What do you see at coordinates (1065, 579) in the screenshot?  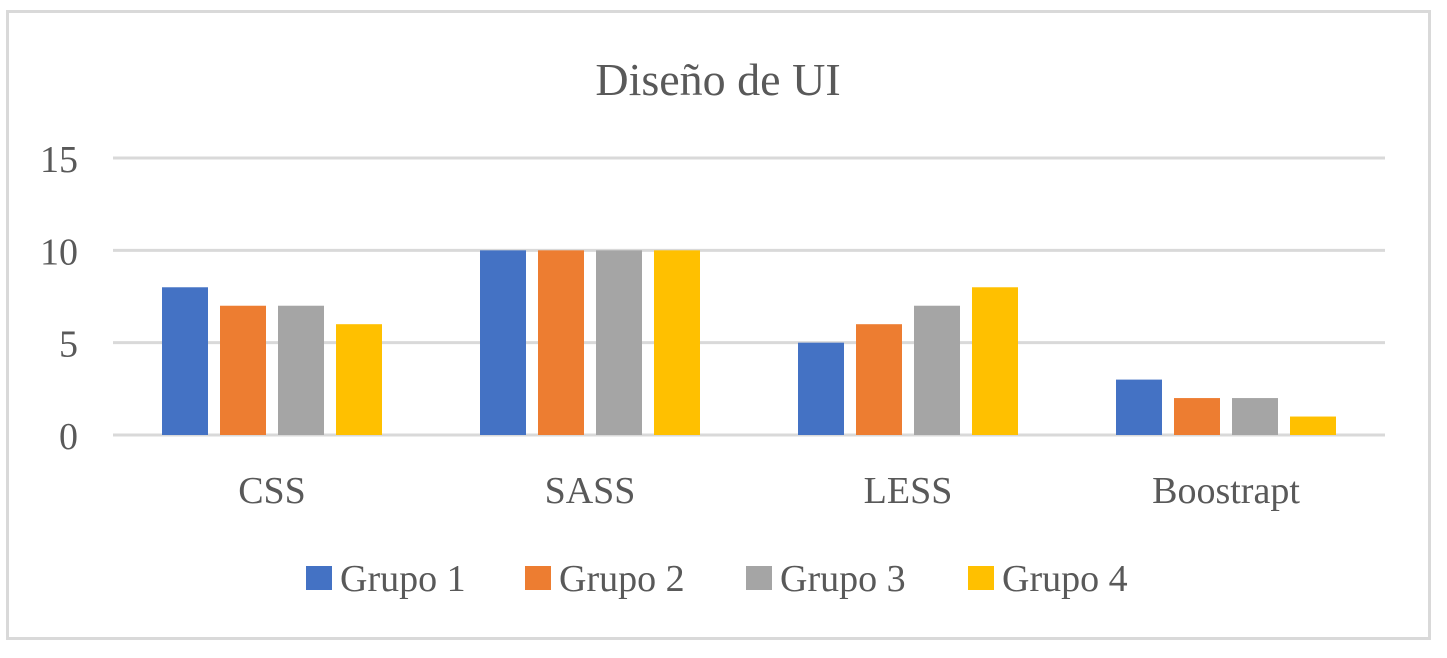 I see `legend-label: Grupo 4` at bounding box center [1065, 579].